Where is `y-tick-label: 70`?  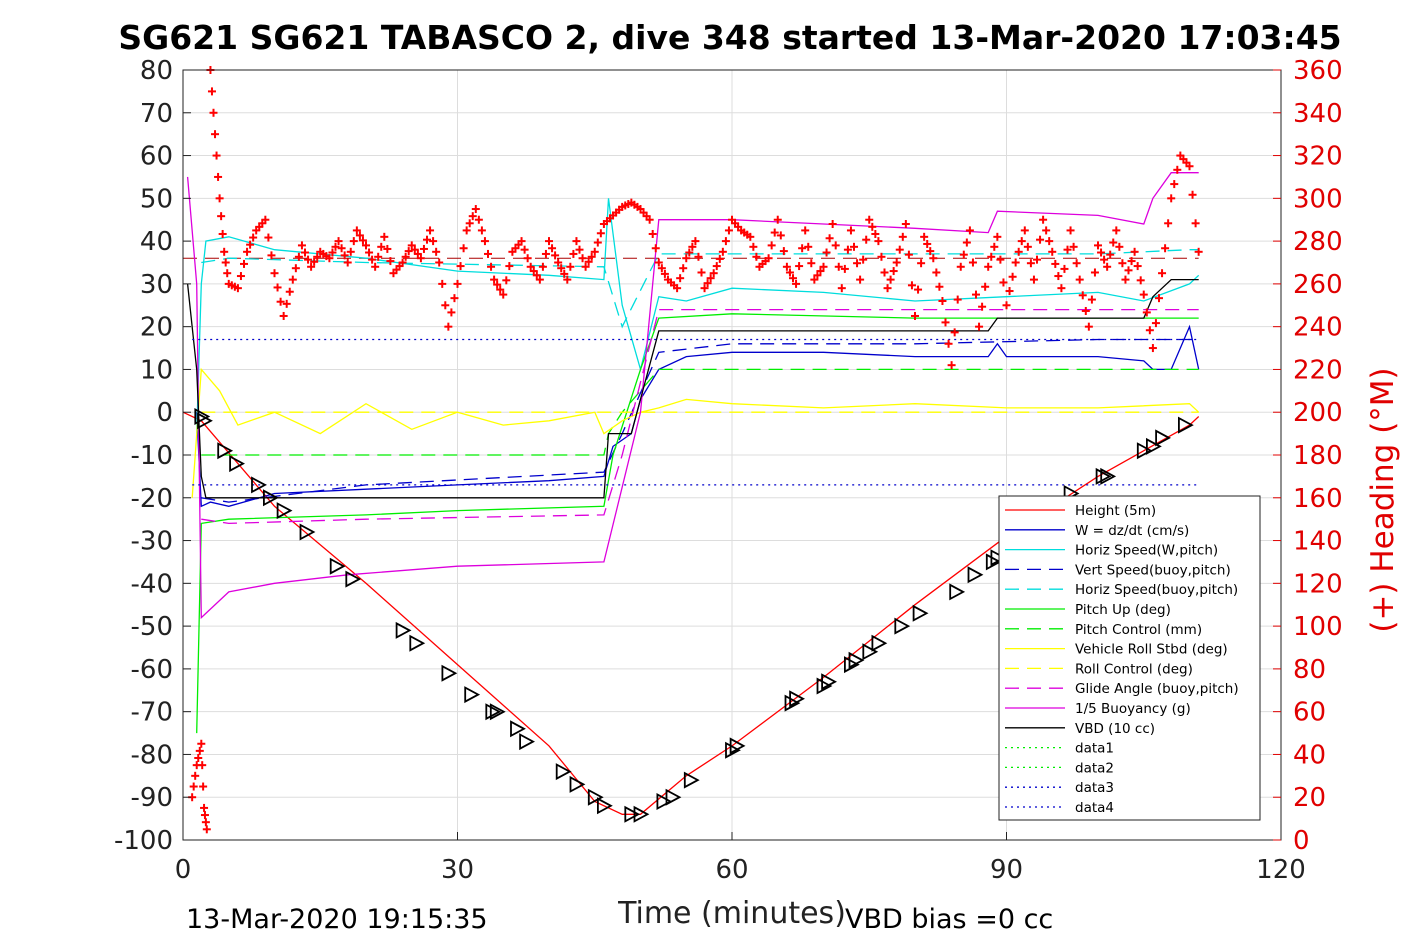
y-tick-label: 70 is located at coordinates (156, 114).